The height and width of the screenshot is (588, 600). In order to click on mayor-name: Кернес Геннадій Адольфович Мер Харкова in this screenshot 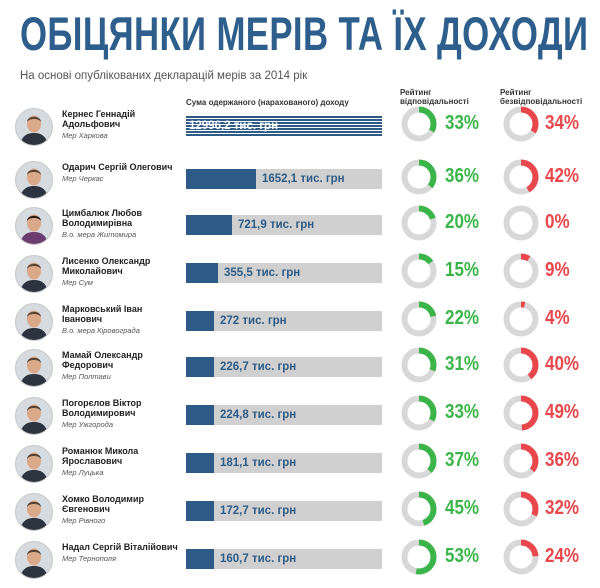, I will do `click(121, 124)`.